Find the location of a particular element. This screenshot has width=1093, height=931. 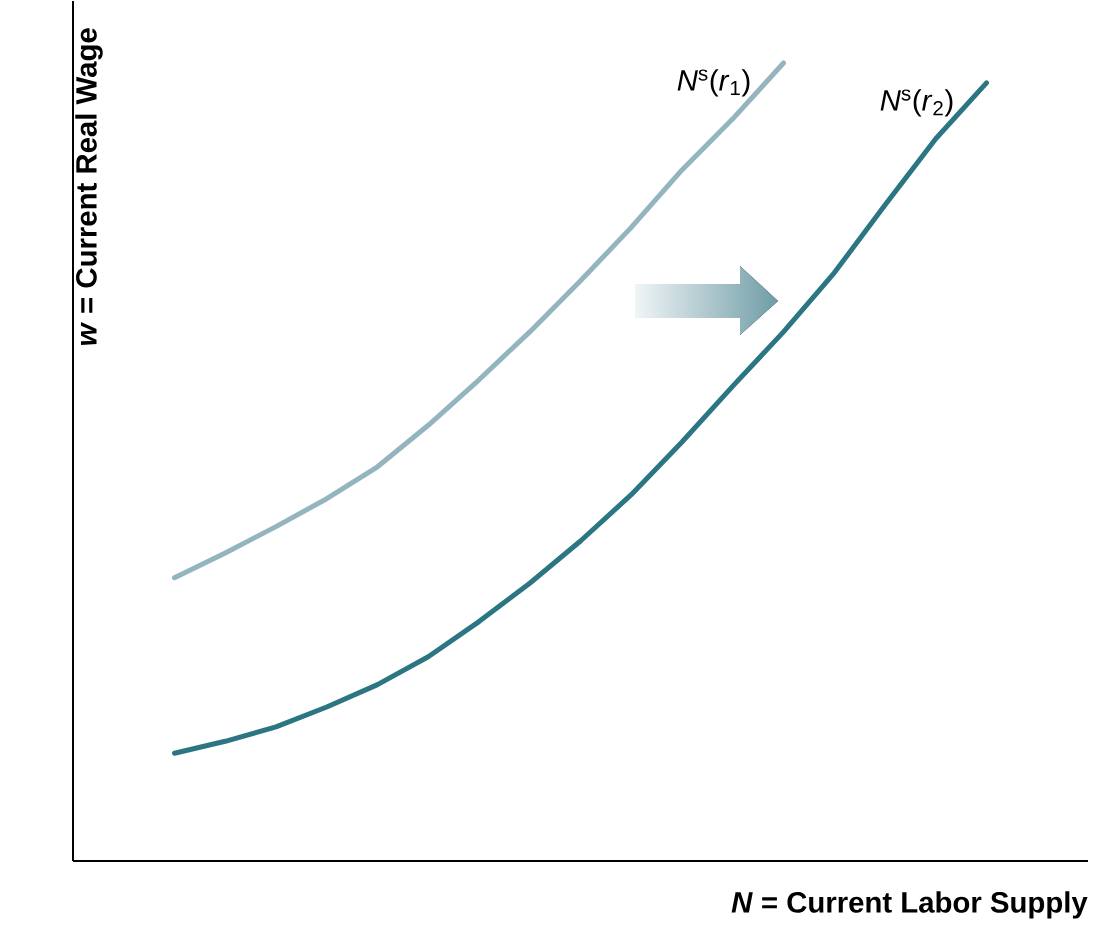

x-axis-title: N = Current Labor Supply is located at coordinates (909, 905).